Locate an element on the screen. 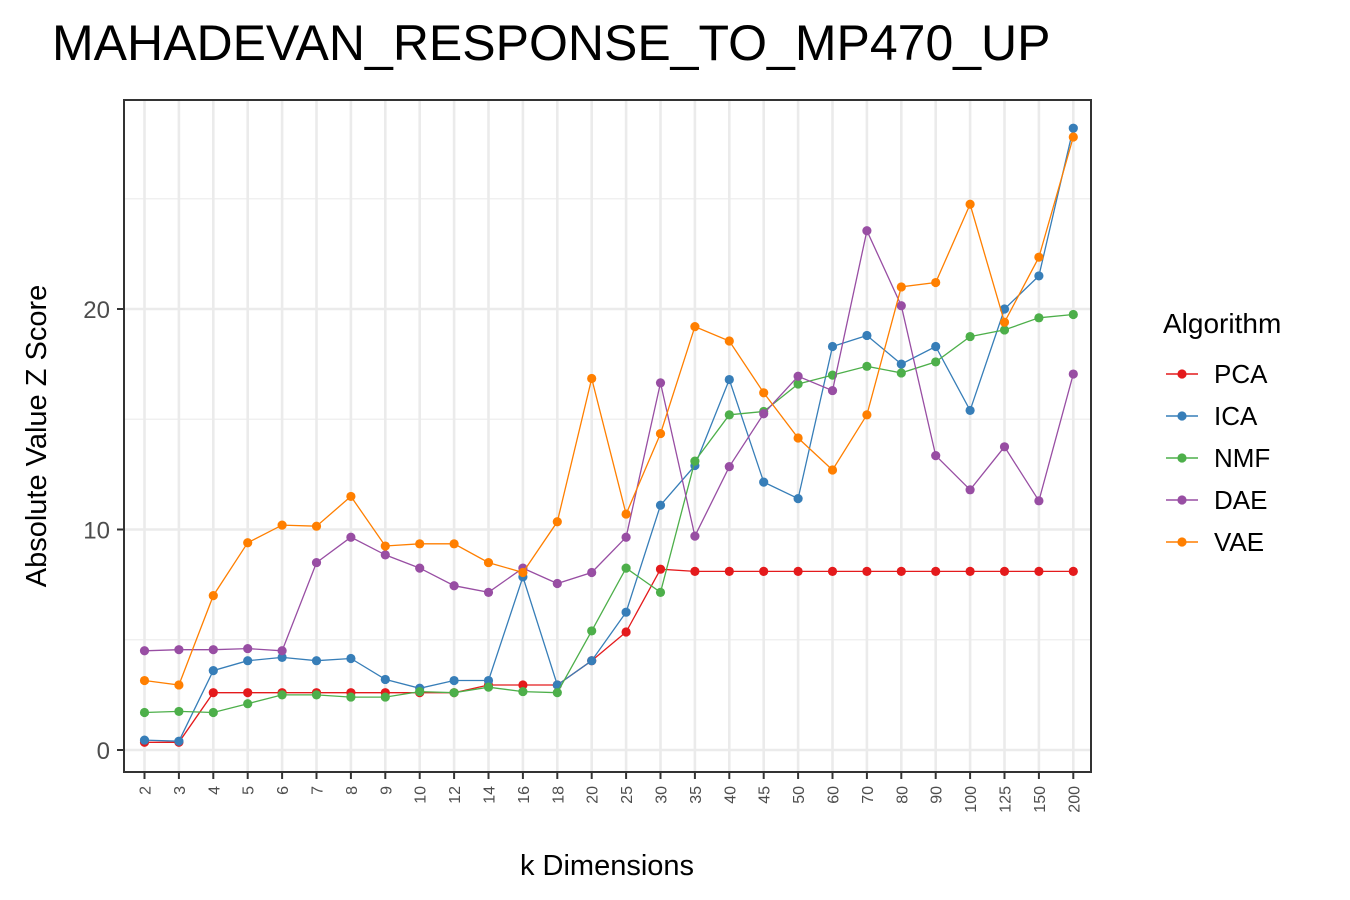 This screenshot has height=900, width=1350. legend-label: VAE is located at coordinates (1239, 542).